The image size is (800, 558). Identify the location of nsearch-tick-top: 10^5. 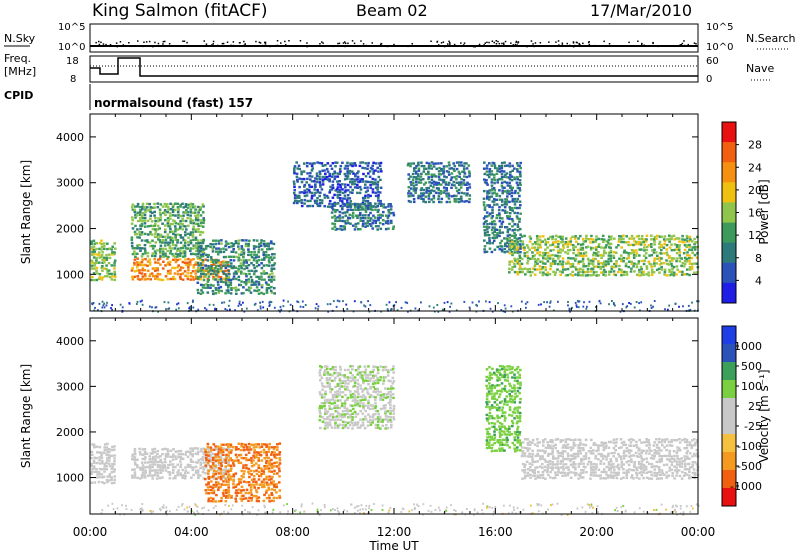
(719, 27).